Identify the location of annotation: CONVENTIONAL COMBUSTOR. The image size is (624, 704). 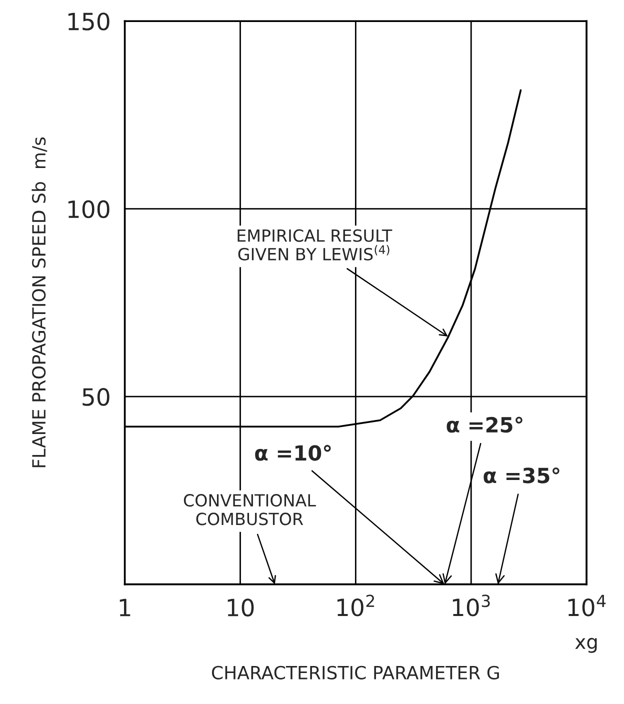
(250, 510).